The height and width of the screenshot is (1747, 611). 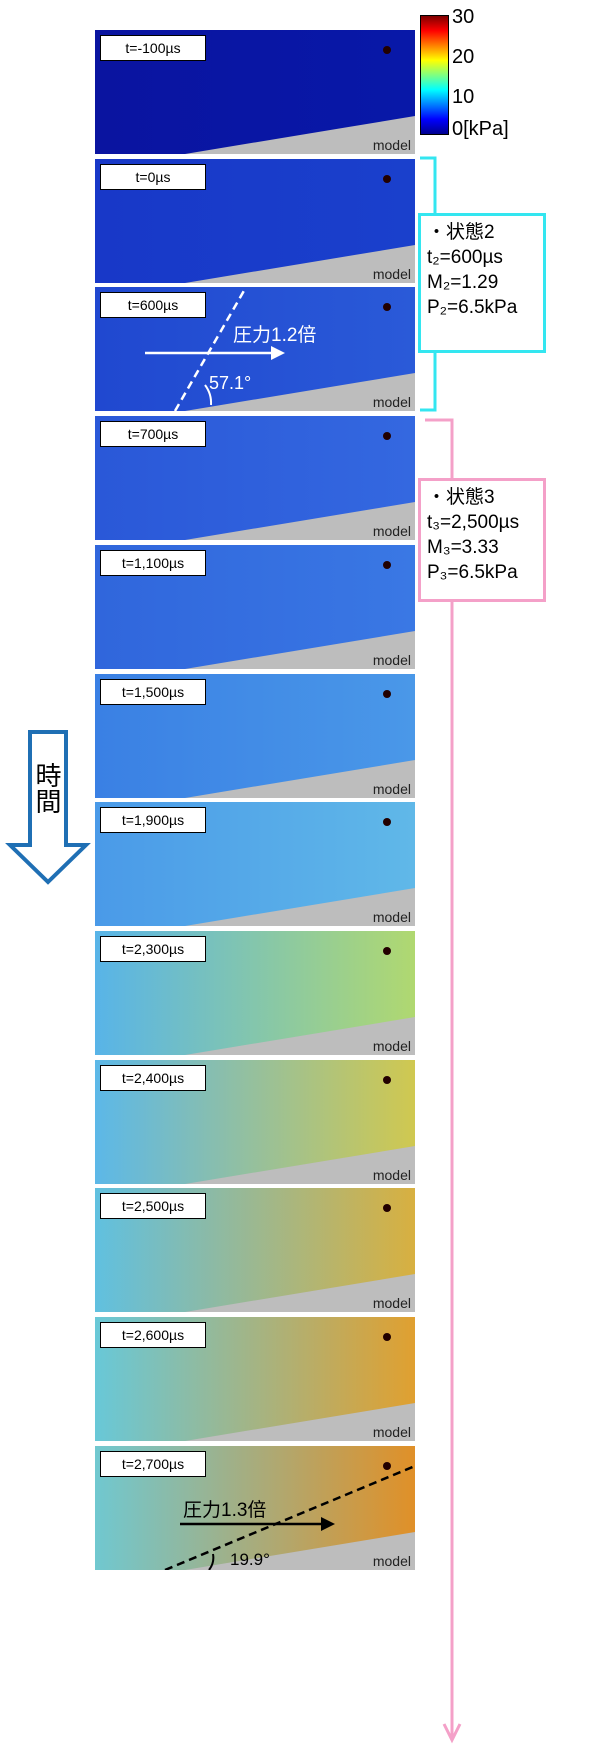 I want to click on time-label: t=2,600µs, so click(x=153, y=1335).